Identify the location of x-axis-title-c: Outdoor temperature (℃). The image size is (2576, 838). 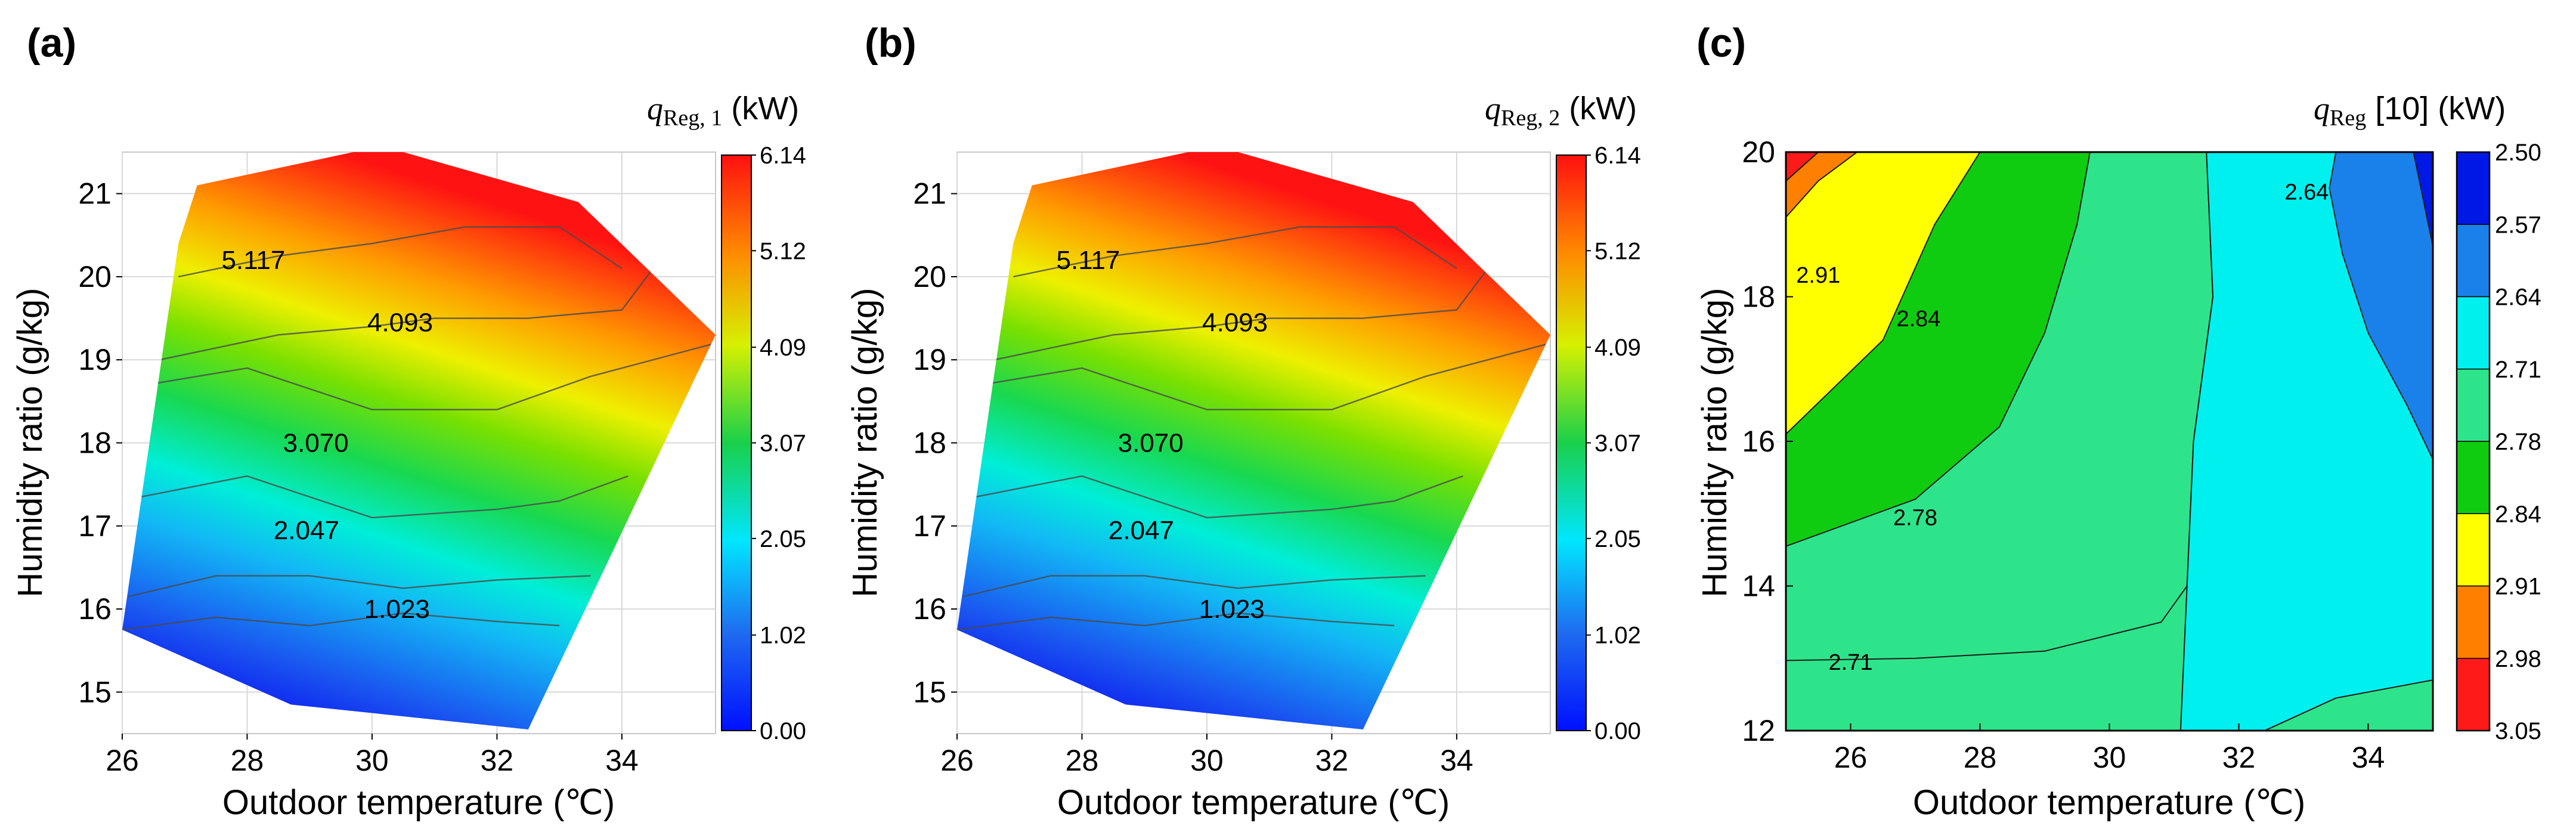
(2109, 802).